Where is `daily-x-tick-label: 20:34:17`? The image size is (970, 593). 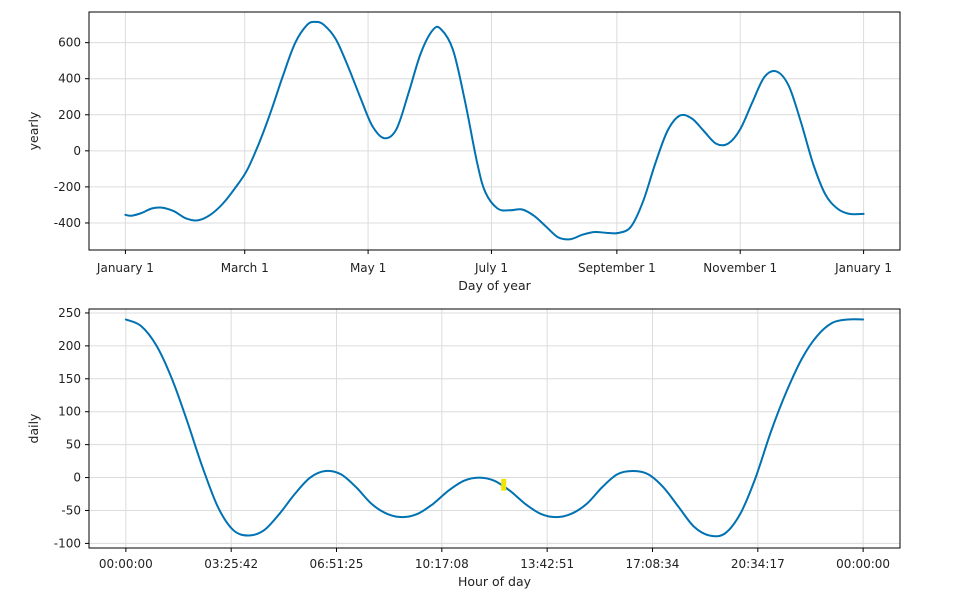
daily-x-tick-label: 20:34:17 is located at coordinates (758, 564).